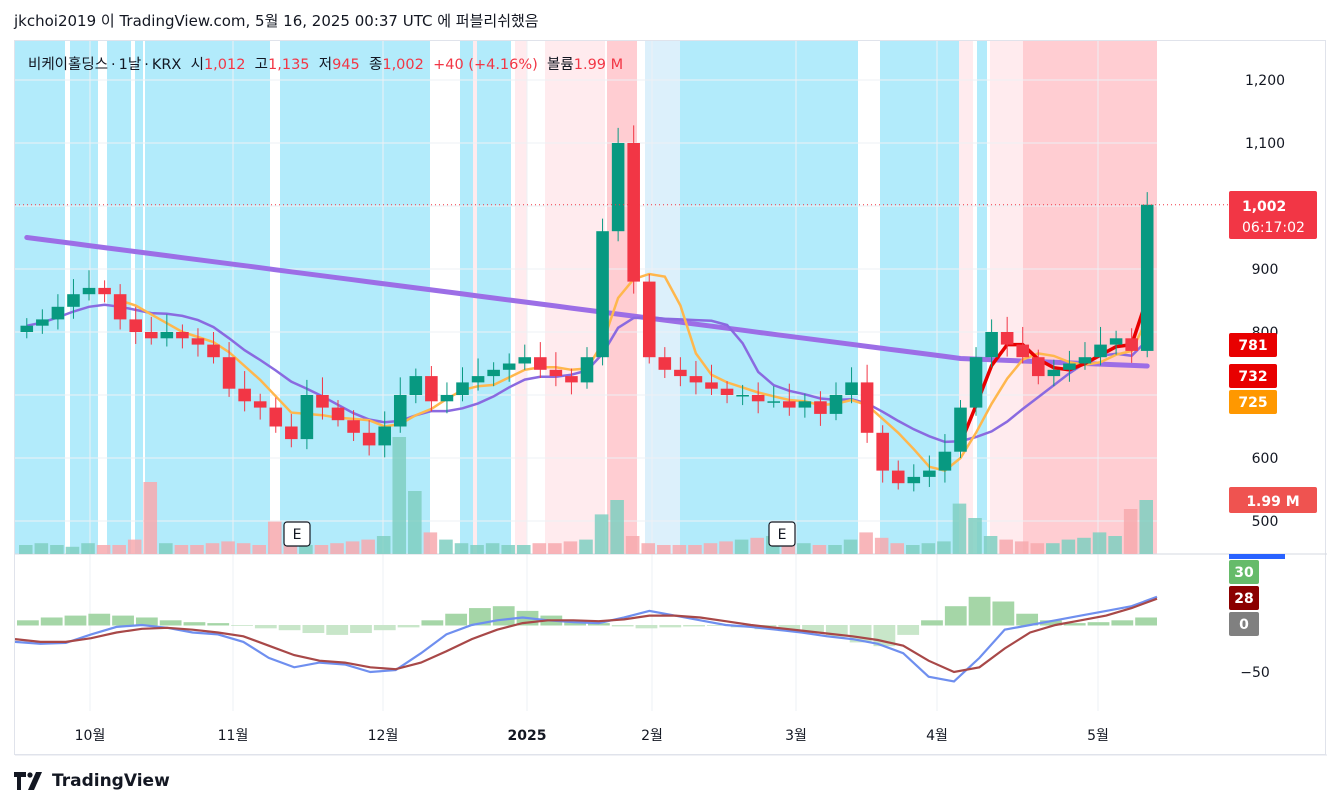  Describe the element at coordinates (90, 736) in the screenshot. I see `time-axis-label: 10월` at that location.